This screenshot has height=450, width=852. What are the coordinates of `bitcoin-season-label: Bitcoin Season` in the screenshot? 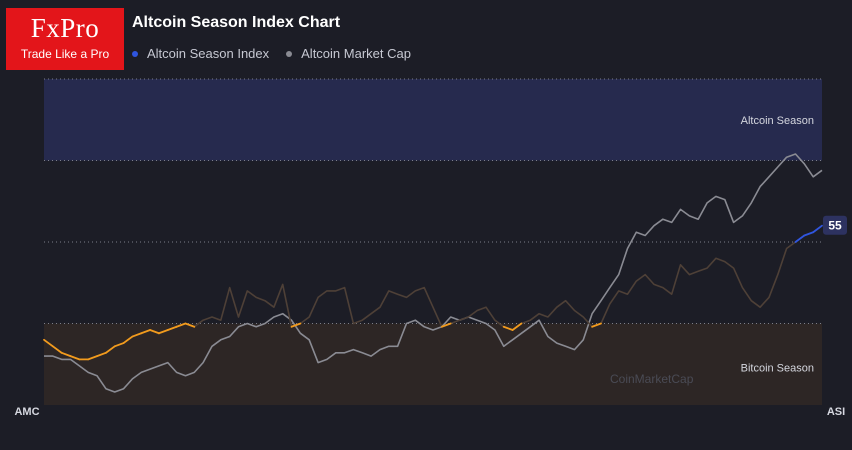 It's located at (777, 369).